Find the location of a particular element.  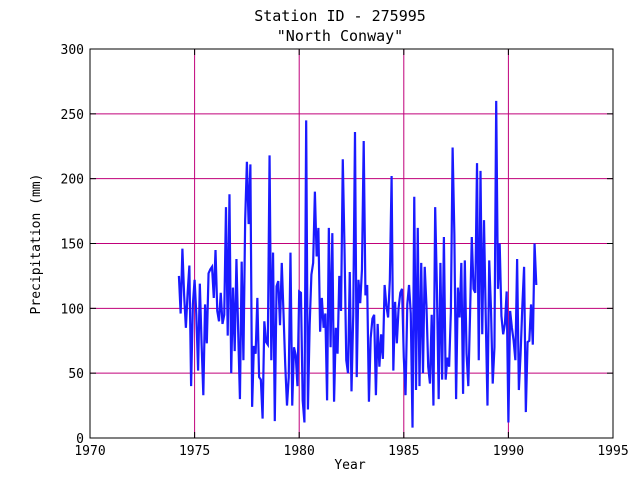

chart-title: Station ID - 275995 is located at coordinates (340, 16).